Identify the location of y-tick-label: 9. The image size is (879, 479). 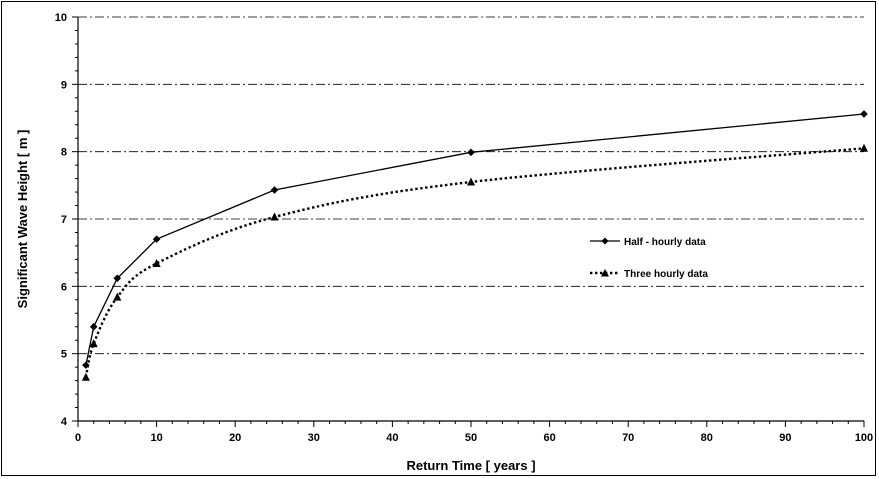
(64, 85).